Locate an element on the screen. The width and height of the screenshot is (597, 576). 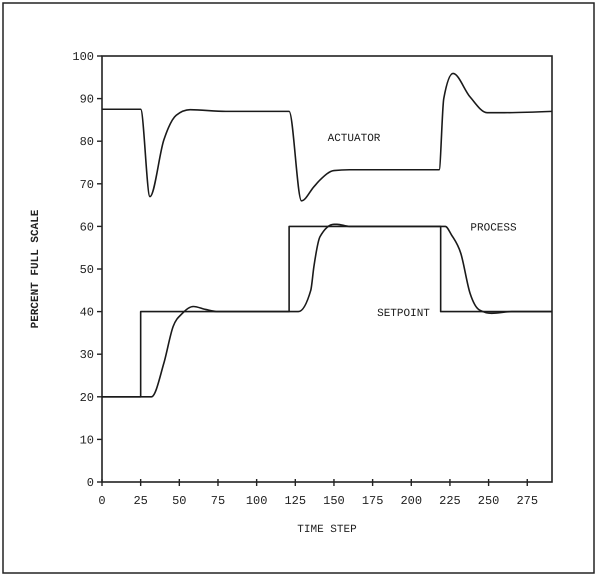
y-tick-label: 20 is located at coordinates (87, 397).